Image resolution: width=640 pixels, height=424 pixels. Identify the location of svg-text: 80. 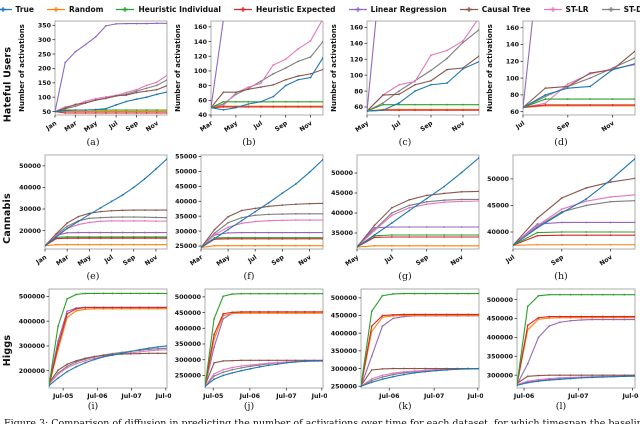
(358, 91).